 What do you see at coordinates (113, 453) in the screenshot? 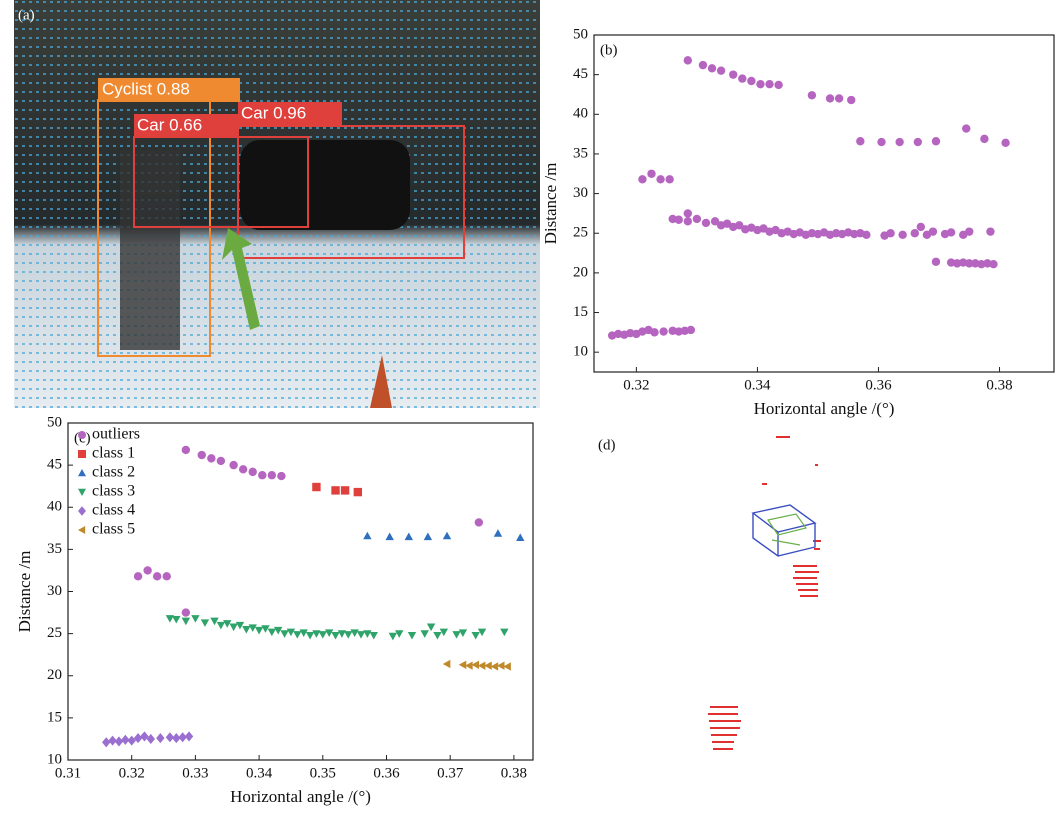
I see `legend-label: class 1` at bounding box center [113, 453].